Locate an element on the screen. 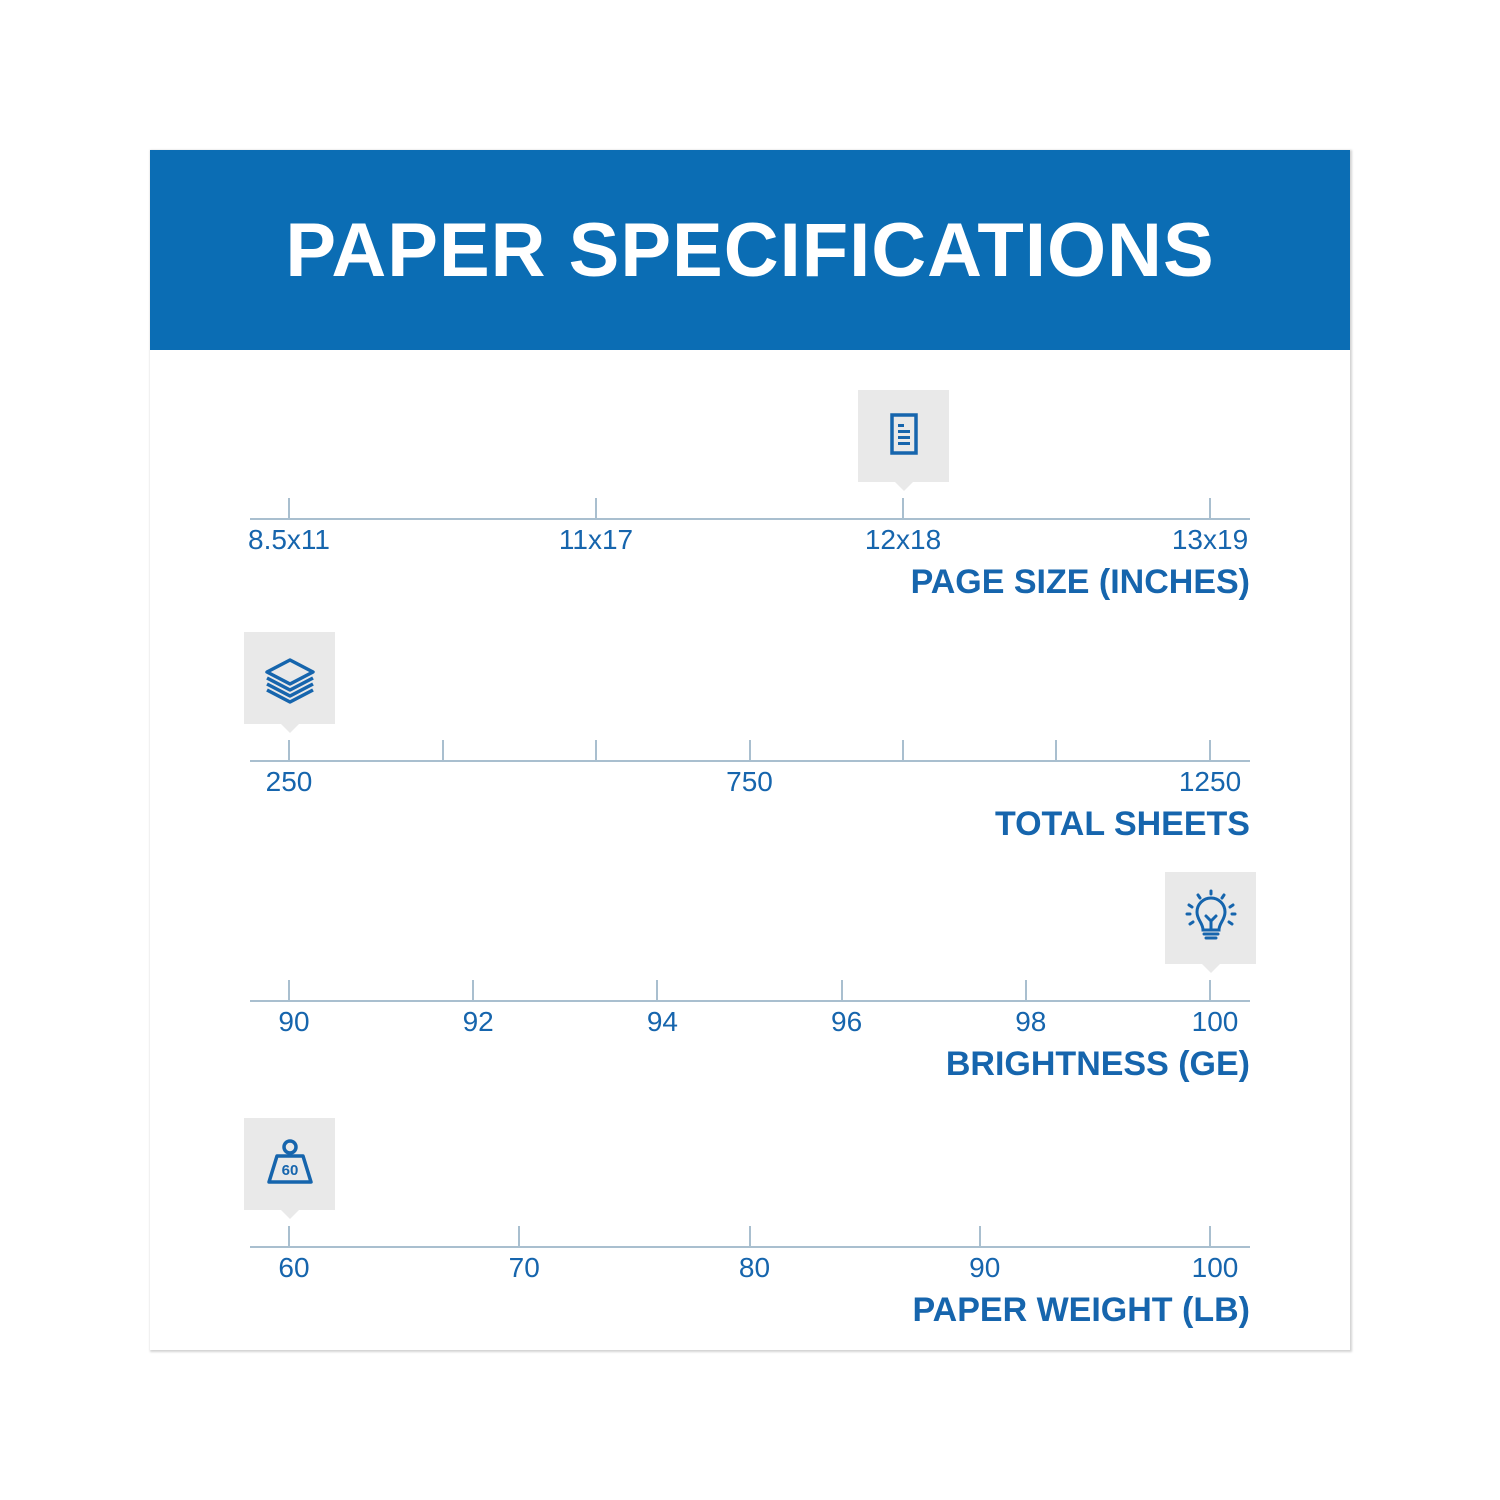  scale-title: PAPER WEIGHT (LB) is located at coordinates (1081, 1310).